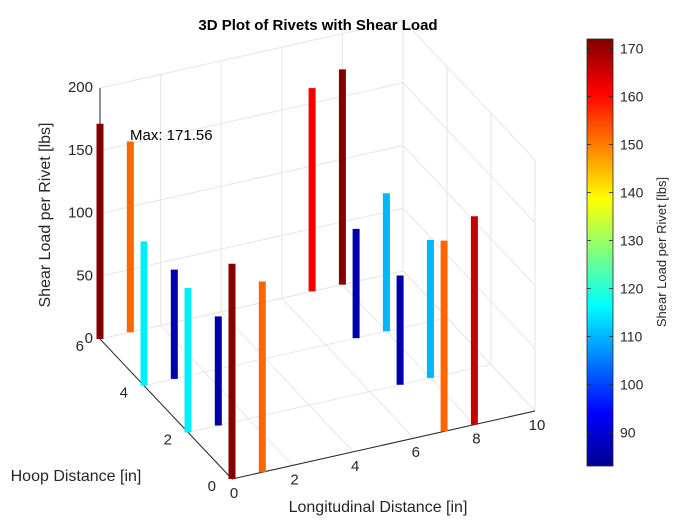  I want to click on y-tick-label: 0, so click(212, 486).